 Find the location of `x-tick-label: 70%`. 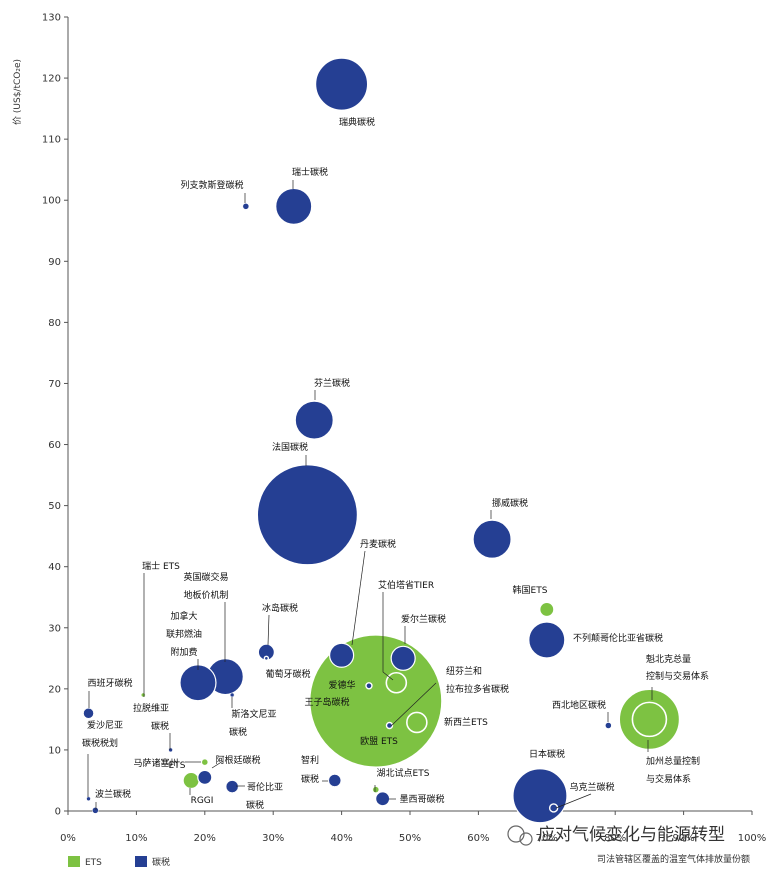

x-tick-label: 70% is located at coordinates (547, 838).